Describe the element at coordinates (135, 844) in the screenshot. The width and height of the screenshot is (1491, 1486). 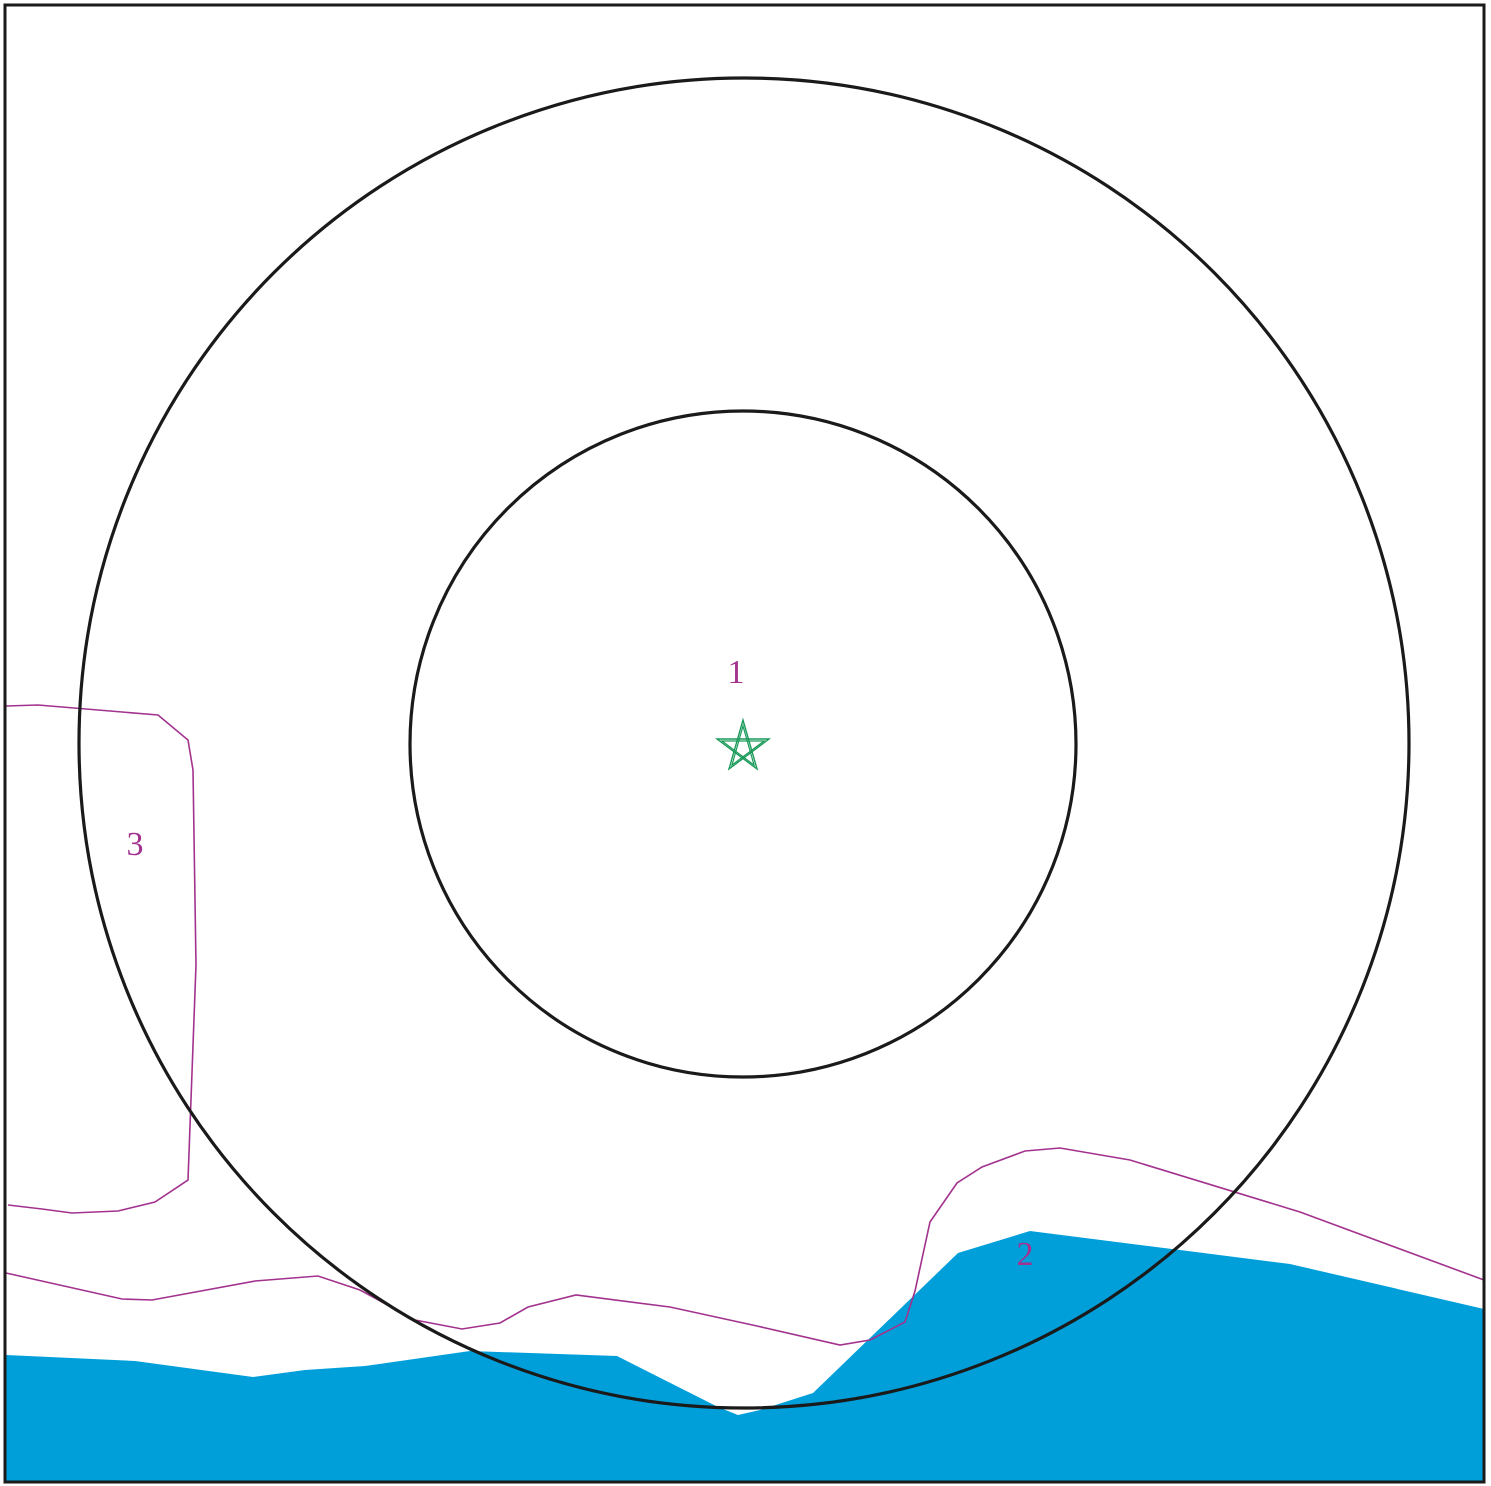
I see `zone-label-left: 3` at that location.